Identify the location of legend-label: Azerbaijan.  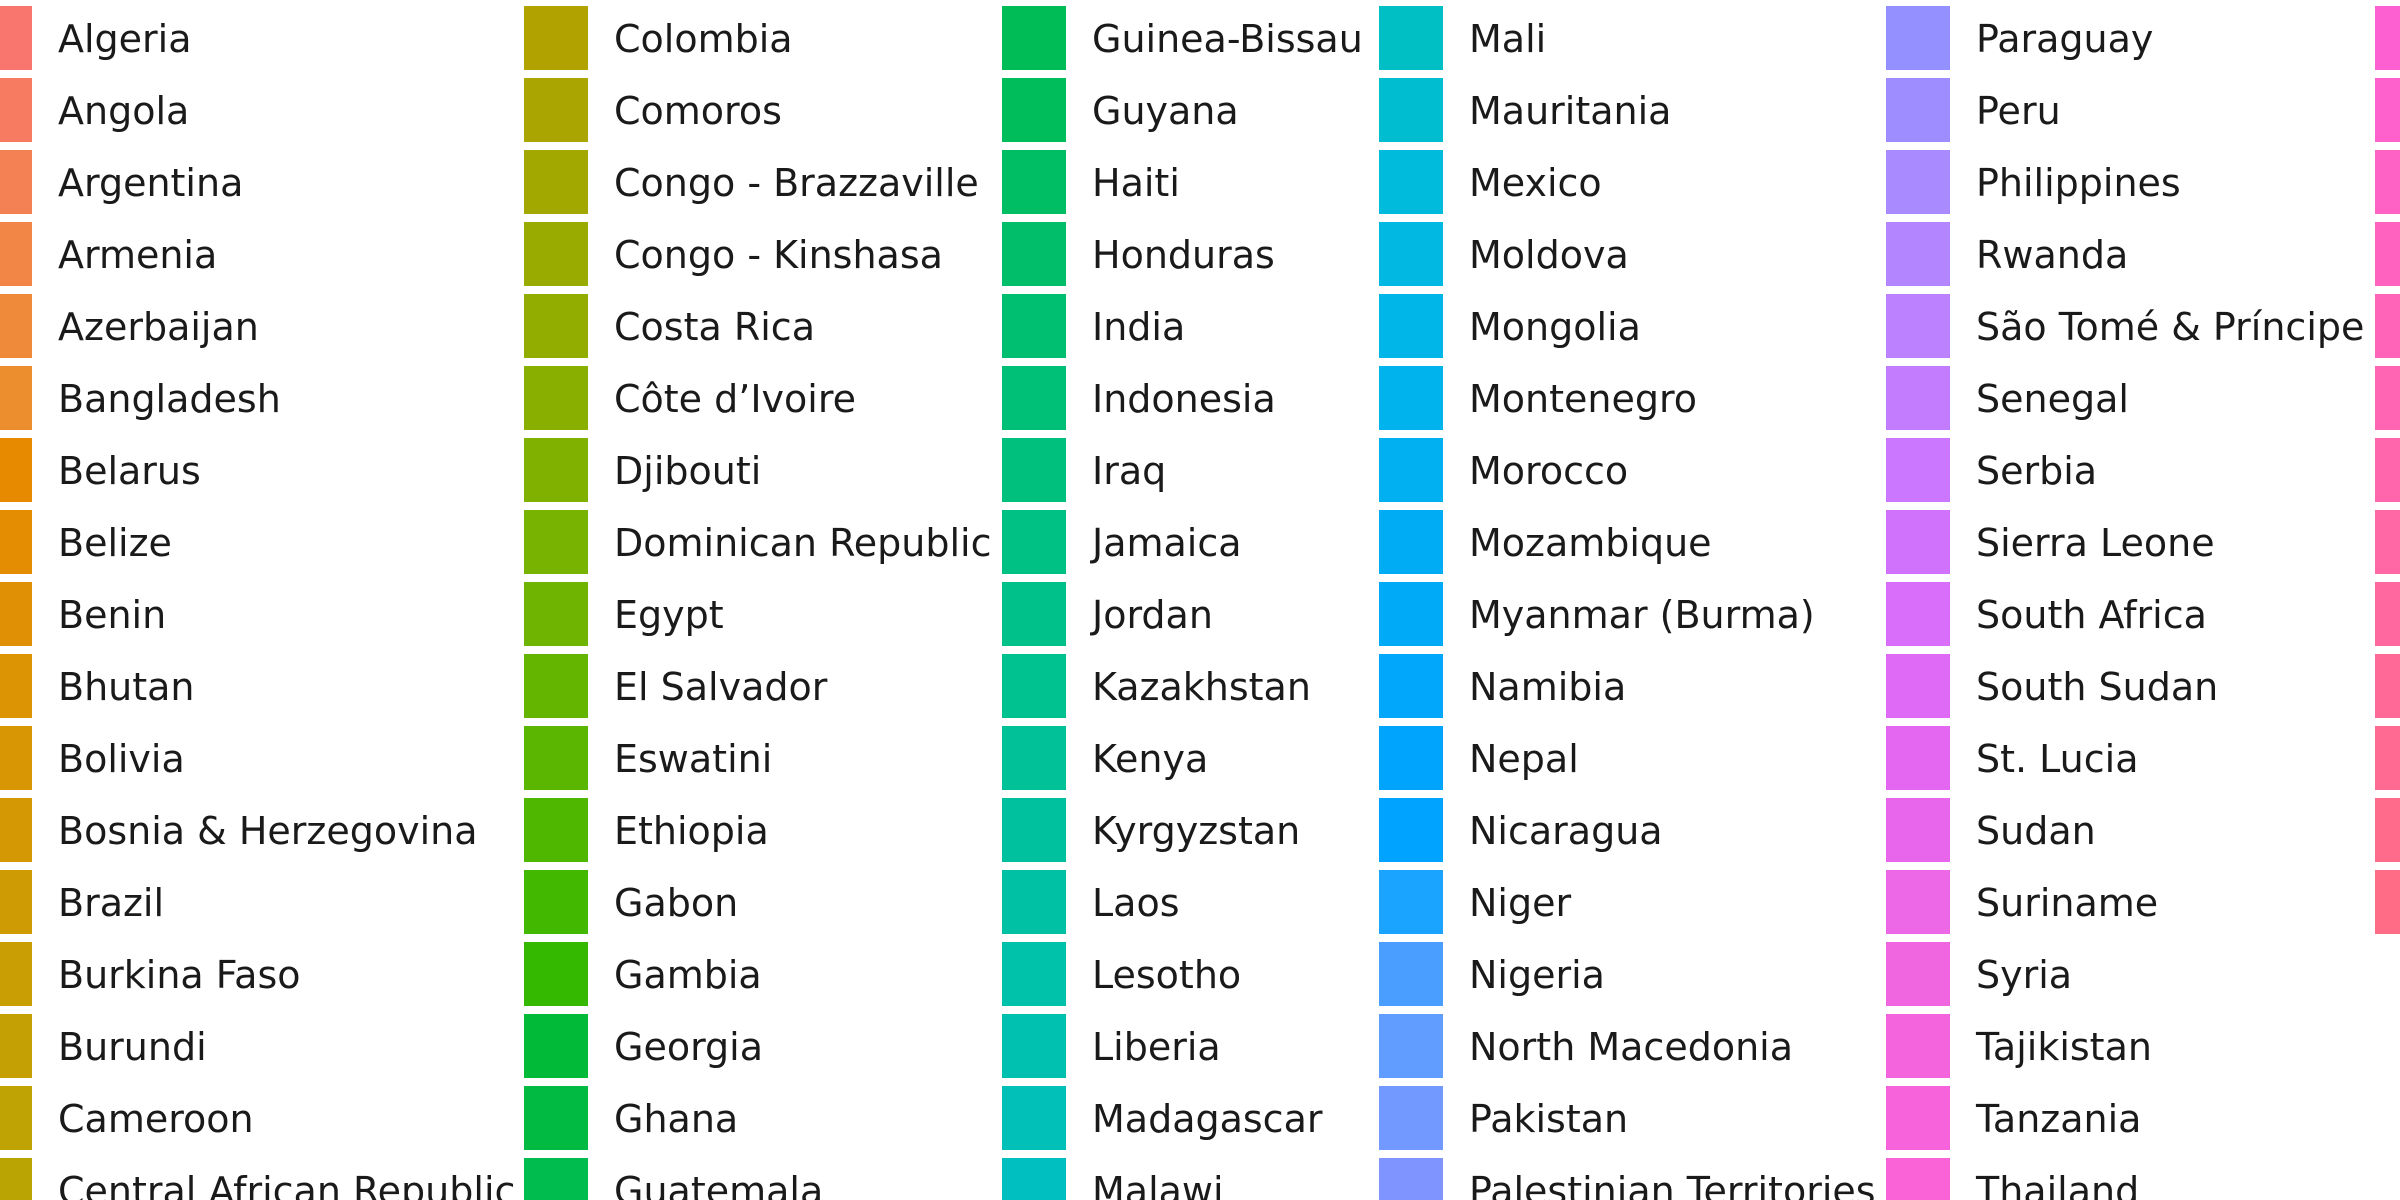
(158, 327).